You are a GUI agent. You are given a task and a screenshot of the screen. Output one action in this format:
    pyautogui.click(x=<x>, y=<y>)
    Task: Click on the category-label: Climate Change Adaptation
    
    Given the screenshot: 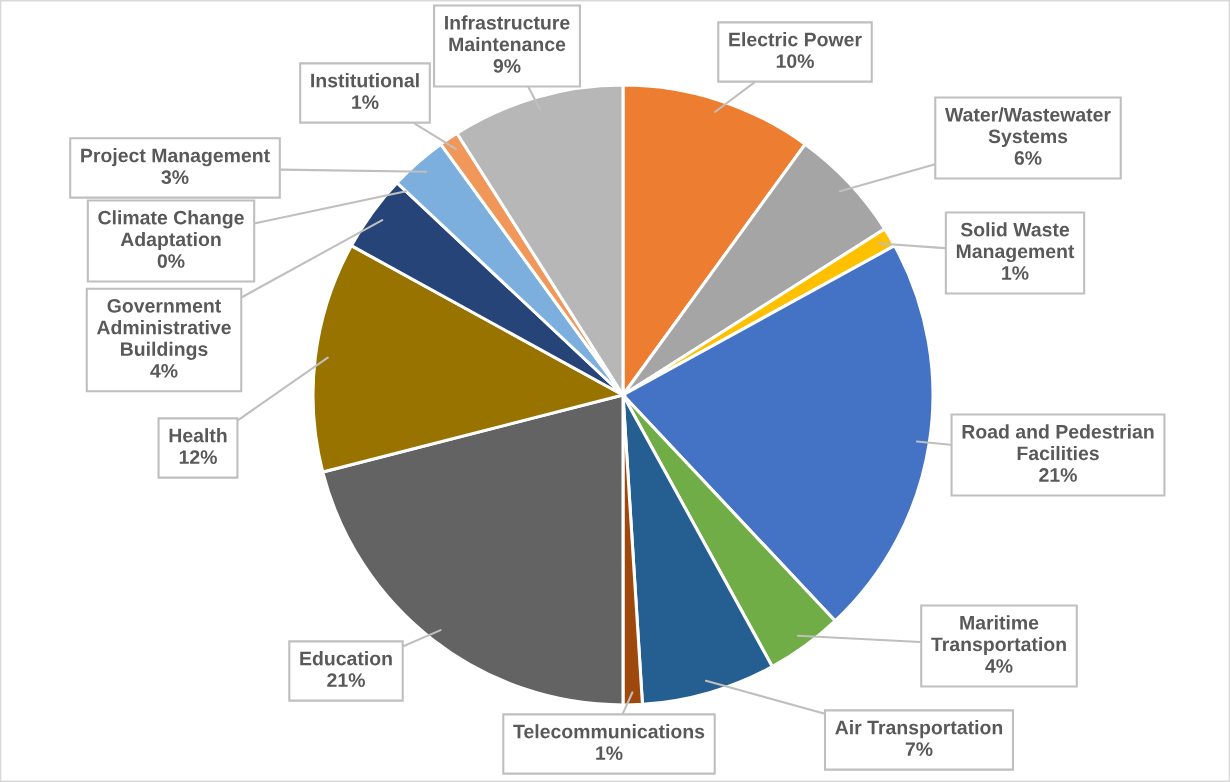 What is the action you would take?
    pyautogui.click(x=171, y=230)
    